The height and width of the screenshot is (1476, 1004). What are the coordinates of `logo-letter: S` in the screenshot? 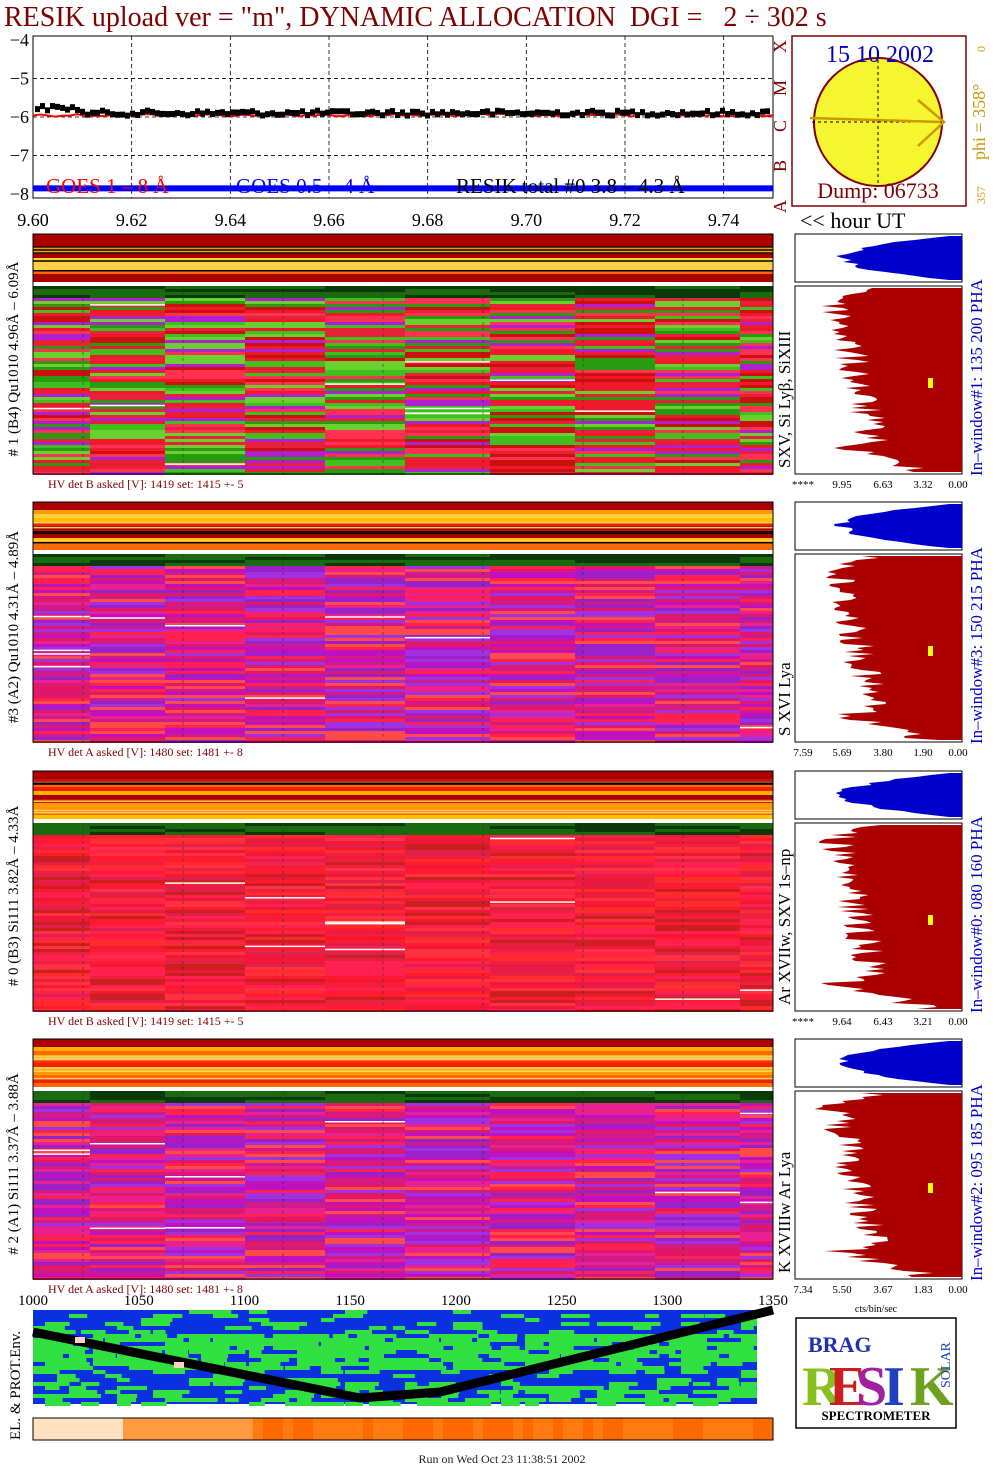 It's located at (871, 1387).